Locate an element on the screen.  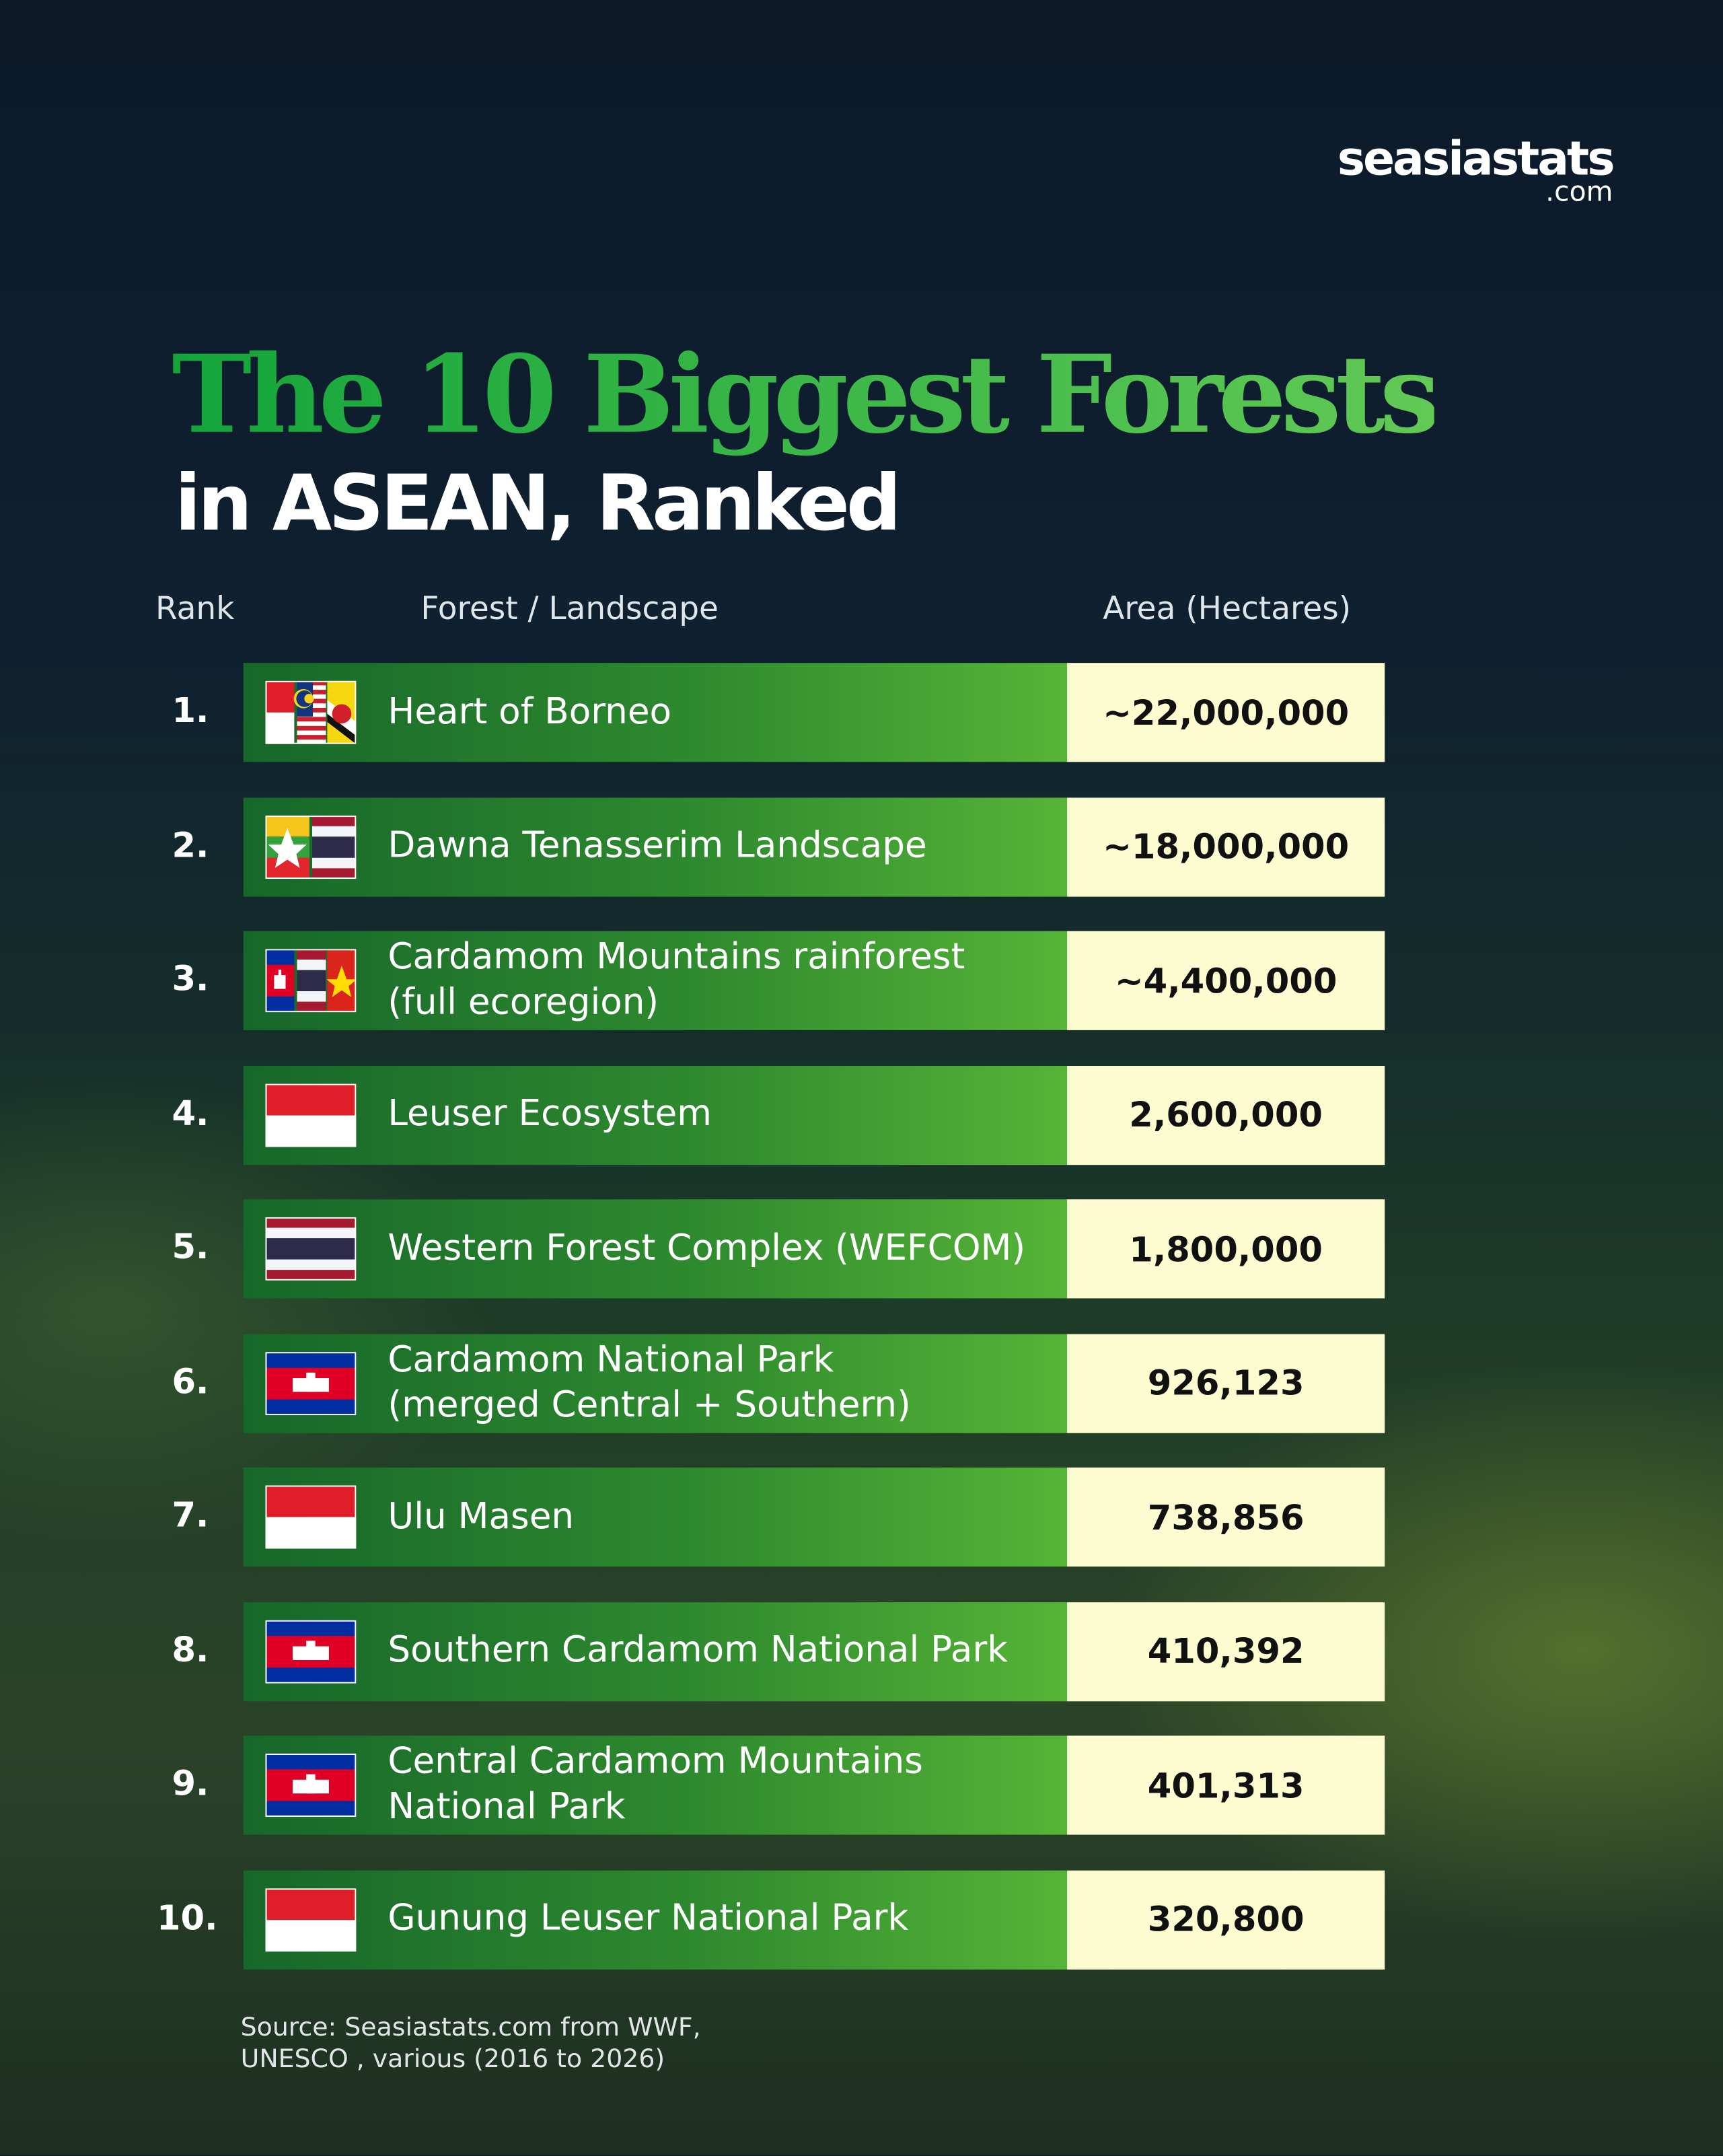
forest-name: Heart of Borneo is located at coordinates (529, 712).